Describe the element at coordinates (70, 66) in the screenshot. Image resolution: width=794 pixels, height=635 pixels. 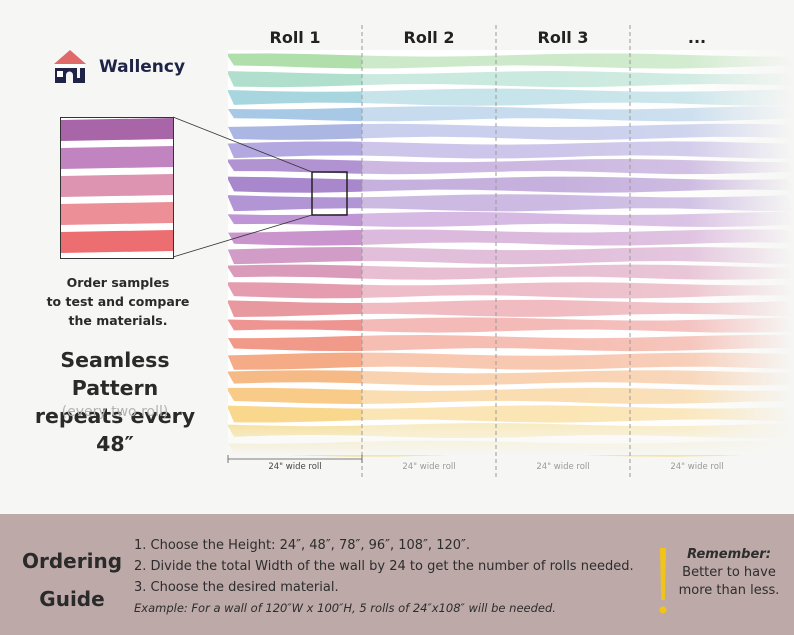
I see `house-logo-icon` at that location.